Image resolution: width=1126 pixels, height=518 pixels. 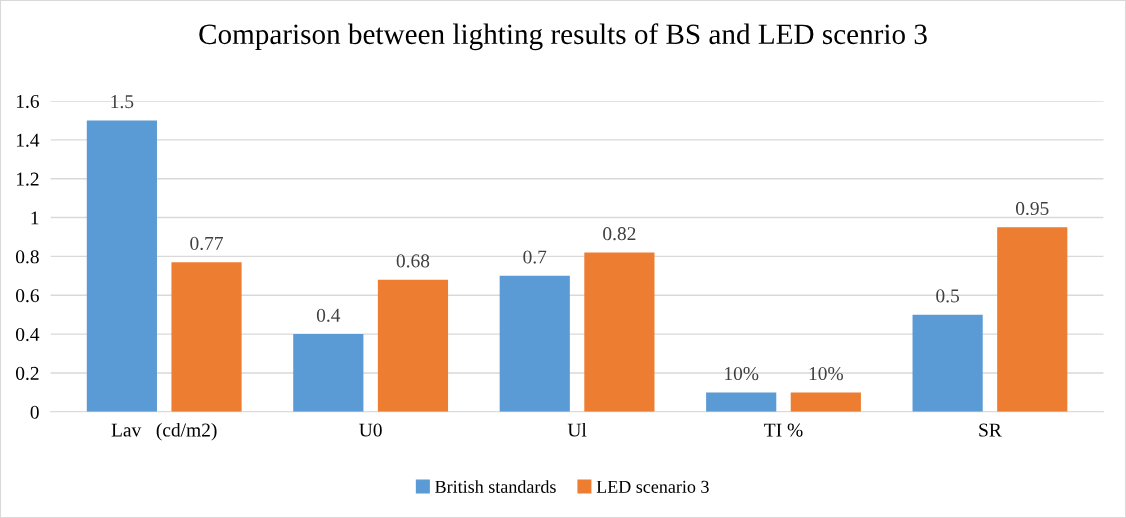 What do you see at coordinates (206, 243) in the screenshot?
I see `data-label: 0.77` at bounding box center [206, 243].